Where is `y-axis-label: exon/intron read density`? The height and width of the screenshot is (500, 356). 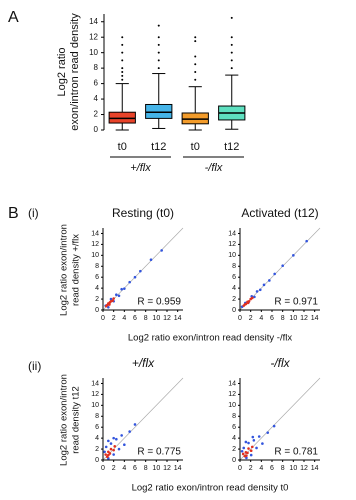
y-axis-label: exon/intron read density is located at coordinates (75, 72).